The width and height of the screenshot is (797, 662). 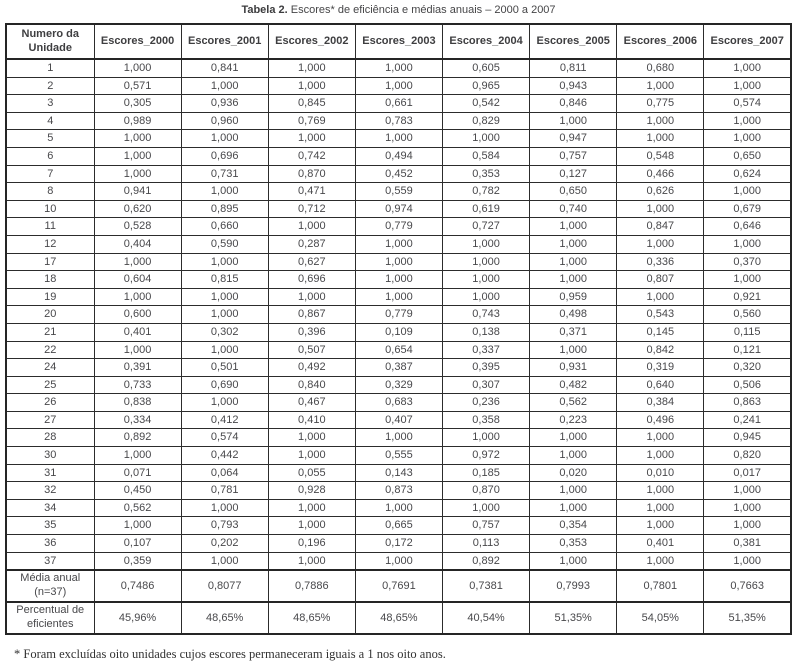 What do you see at coordinates (573, 191) in the screenshot?
I see `score-cell: 0,650` at bounding box center [573, 191].